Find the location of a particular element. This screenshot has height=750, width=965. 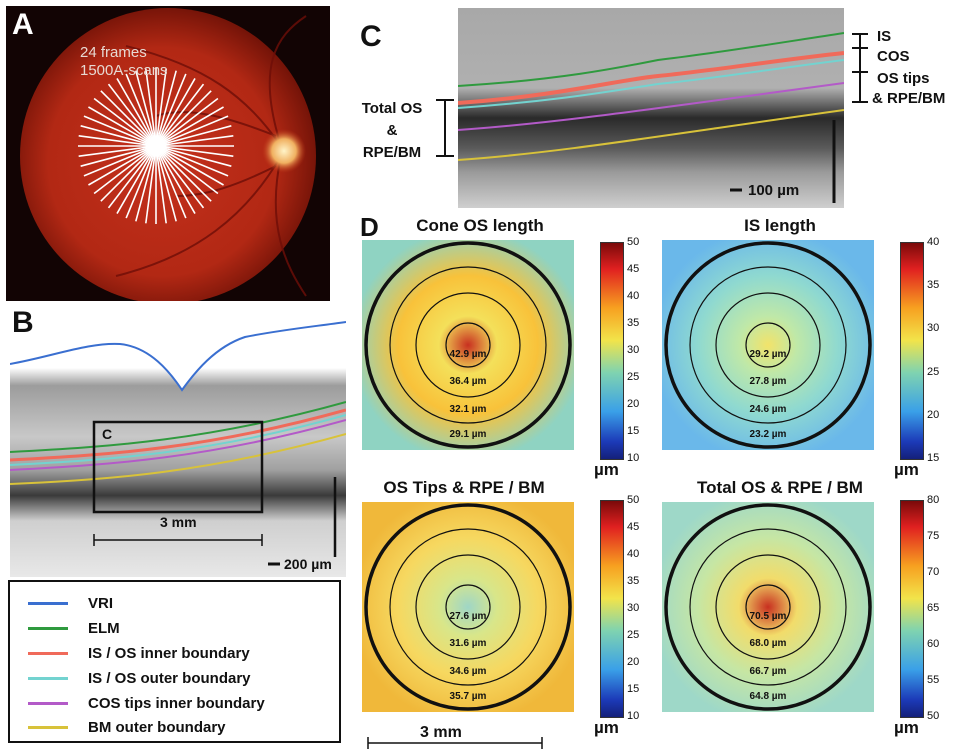

map-graphic: 42.9 µm 36.4 µm 32.1 µm 29.1 µm is located at coordinates (468, 345).